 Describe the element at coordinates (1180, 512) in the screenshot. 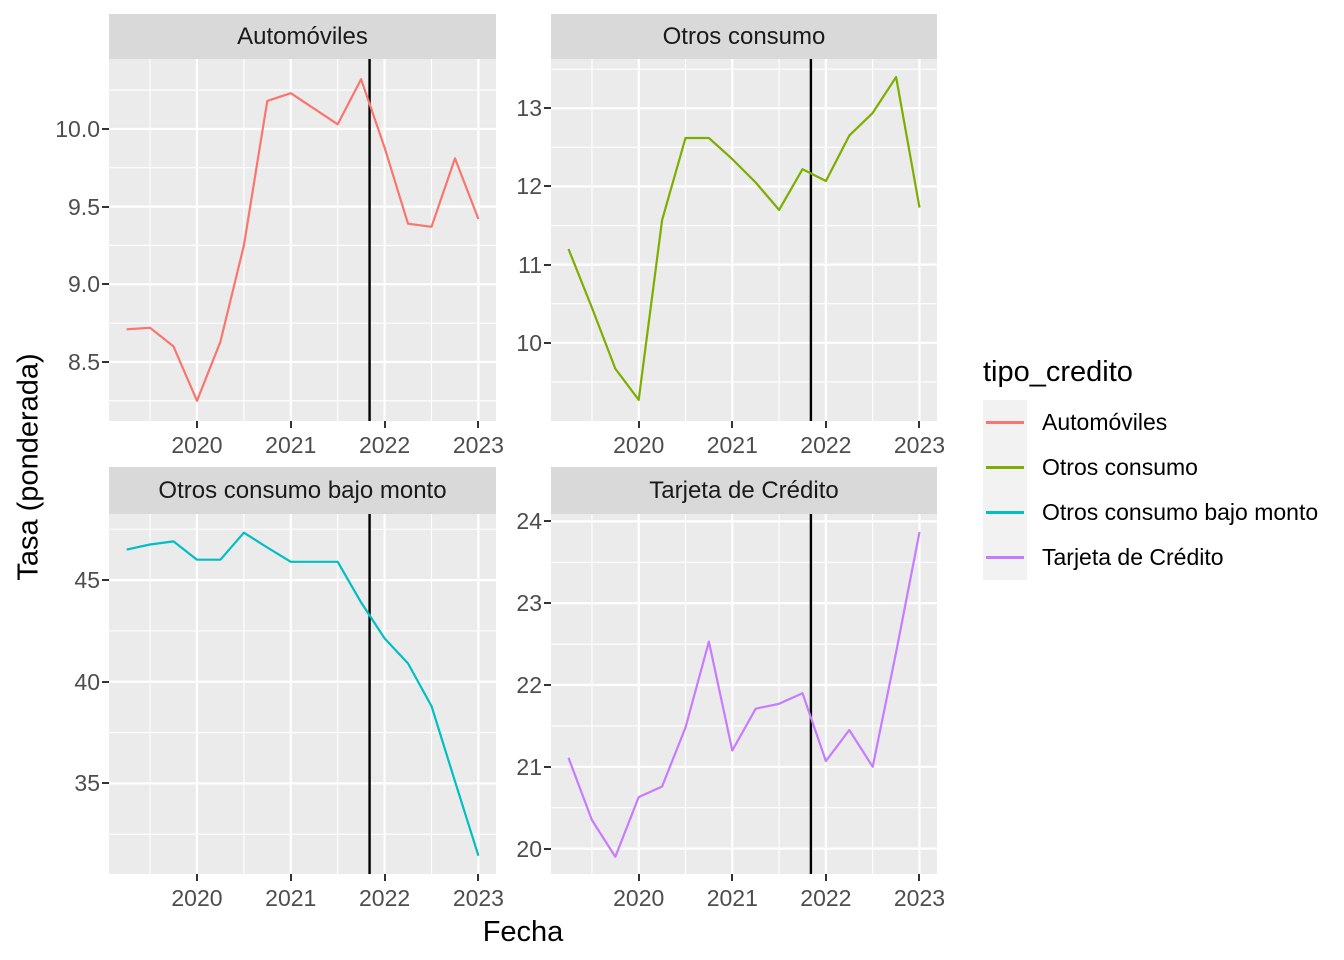

I see `legend-label: Otros consumo bajo monto` at that location.